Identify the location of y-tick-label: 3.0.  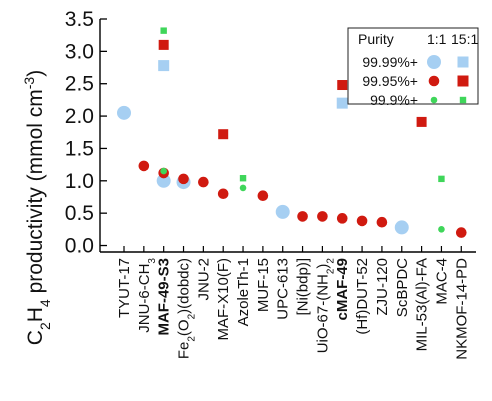
(79, 51).